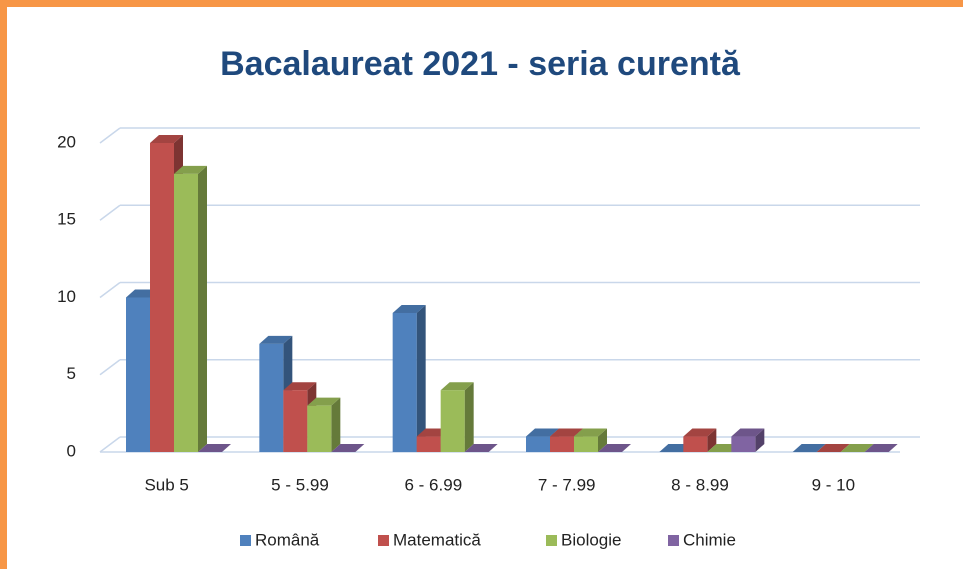 The height and width of the screenshot is (569, 963). What do you see at coordinates (287, 539) in the screenshot?
I see `legend-label: Română` at bounding box center [287, 539].